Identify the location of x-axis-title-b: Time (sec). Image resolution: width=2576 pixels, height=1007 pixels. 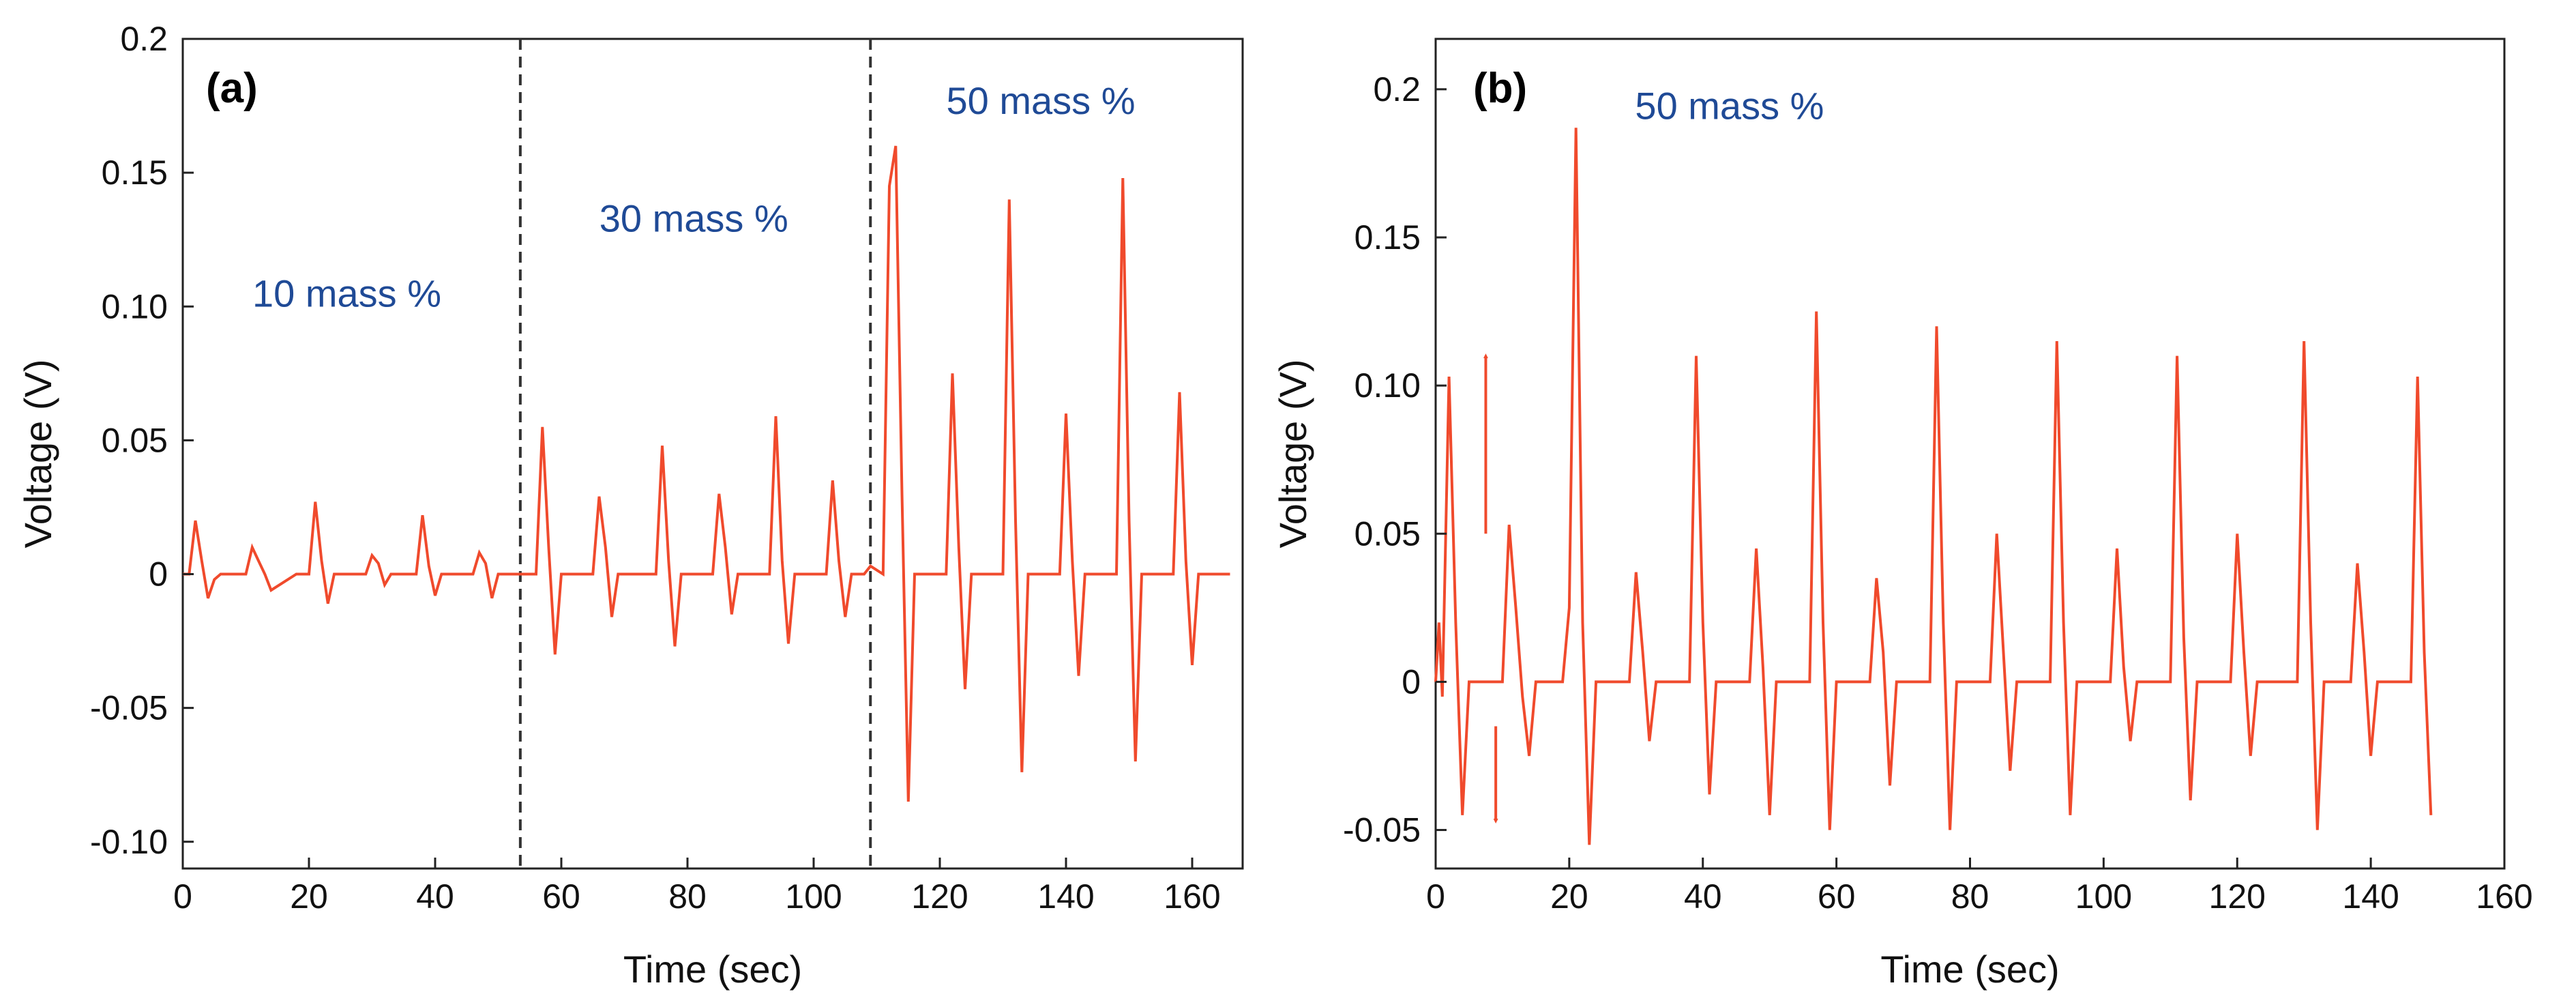
(1969, 969).